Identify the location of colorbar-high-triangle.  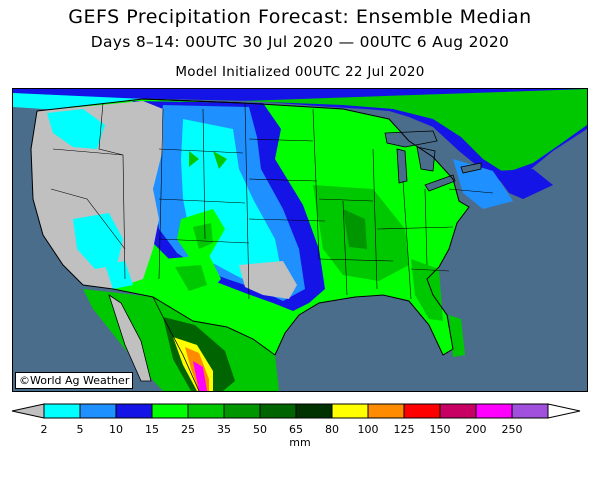
(564, 411).